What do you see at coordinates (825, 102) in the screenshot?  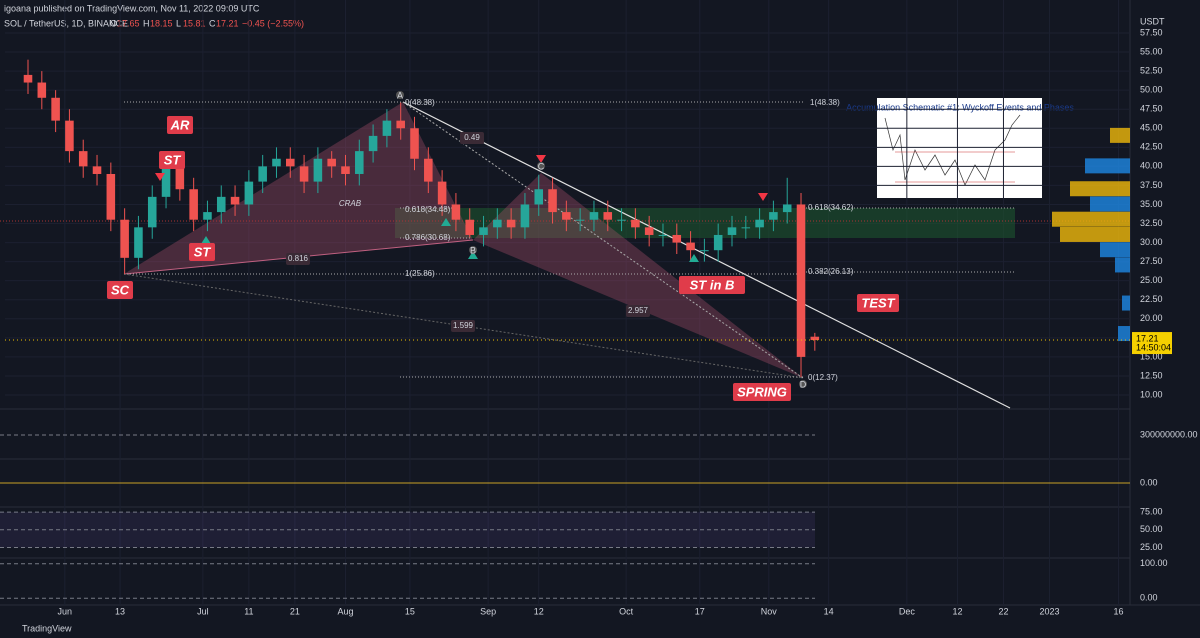 I see `fib-label: 1(48.38)` at bounding box center [825, 102].